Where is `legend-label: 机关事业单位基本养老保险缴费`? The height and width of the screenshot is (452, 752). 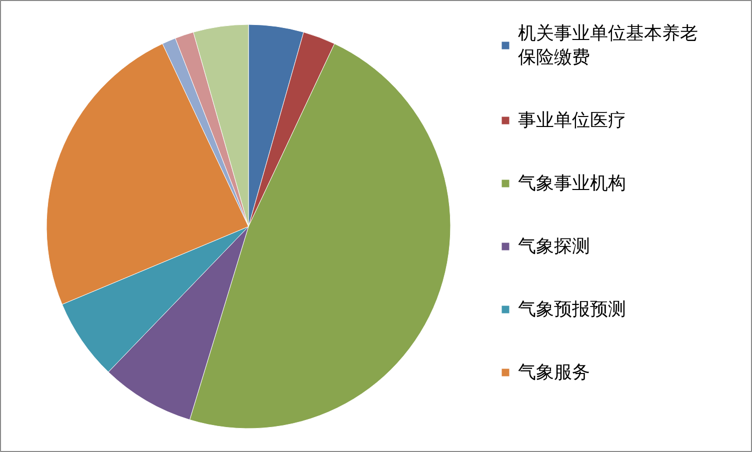
legend-label: 机关事业单位基本养老保险缴费 is located at coordinates (608, 45).